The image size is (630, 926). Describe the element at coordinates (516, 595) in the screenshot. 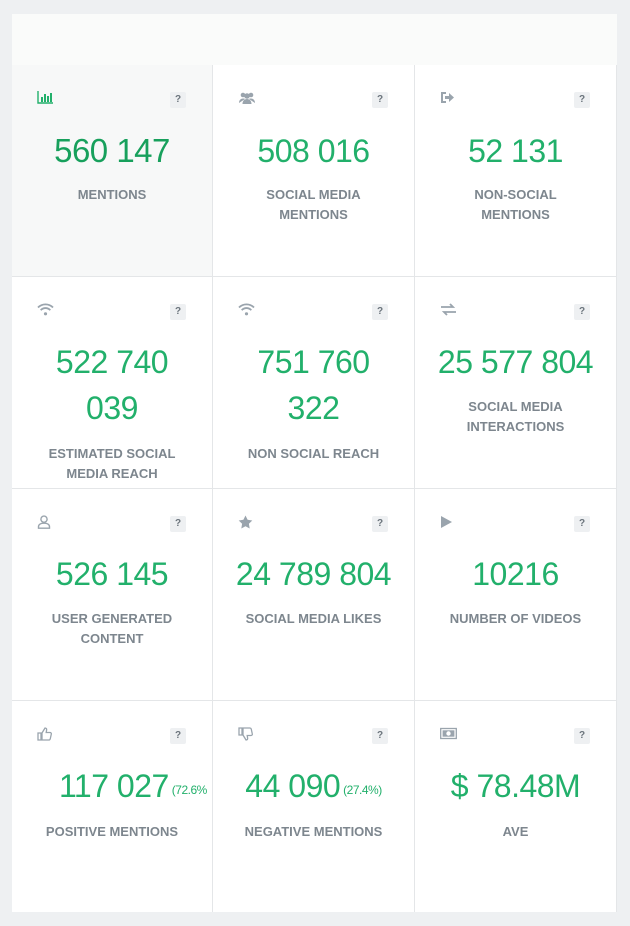

I see `tile-number-of-videos: ? 10216 NUMBER OF VIDEOS` at that location.